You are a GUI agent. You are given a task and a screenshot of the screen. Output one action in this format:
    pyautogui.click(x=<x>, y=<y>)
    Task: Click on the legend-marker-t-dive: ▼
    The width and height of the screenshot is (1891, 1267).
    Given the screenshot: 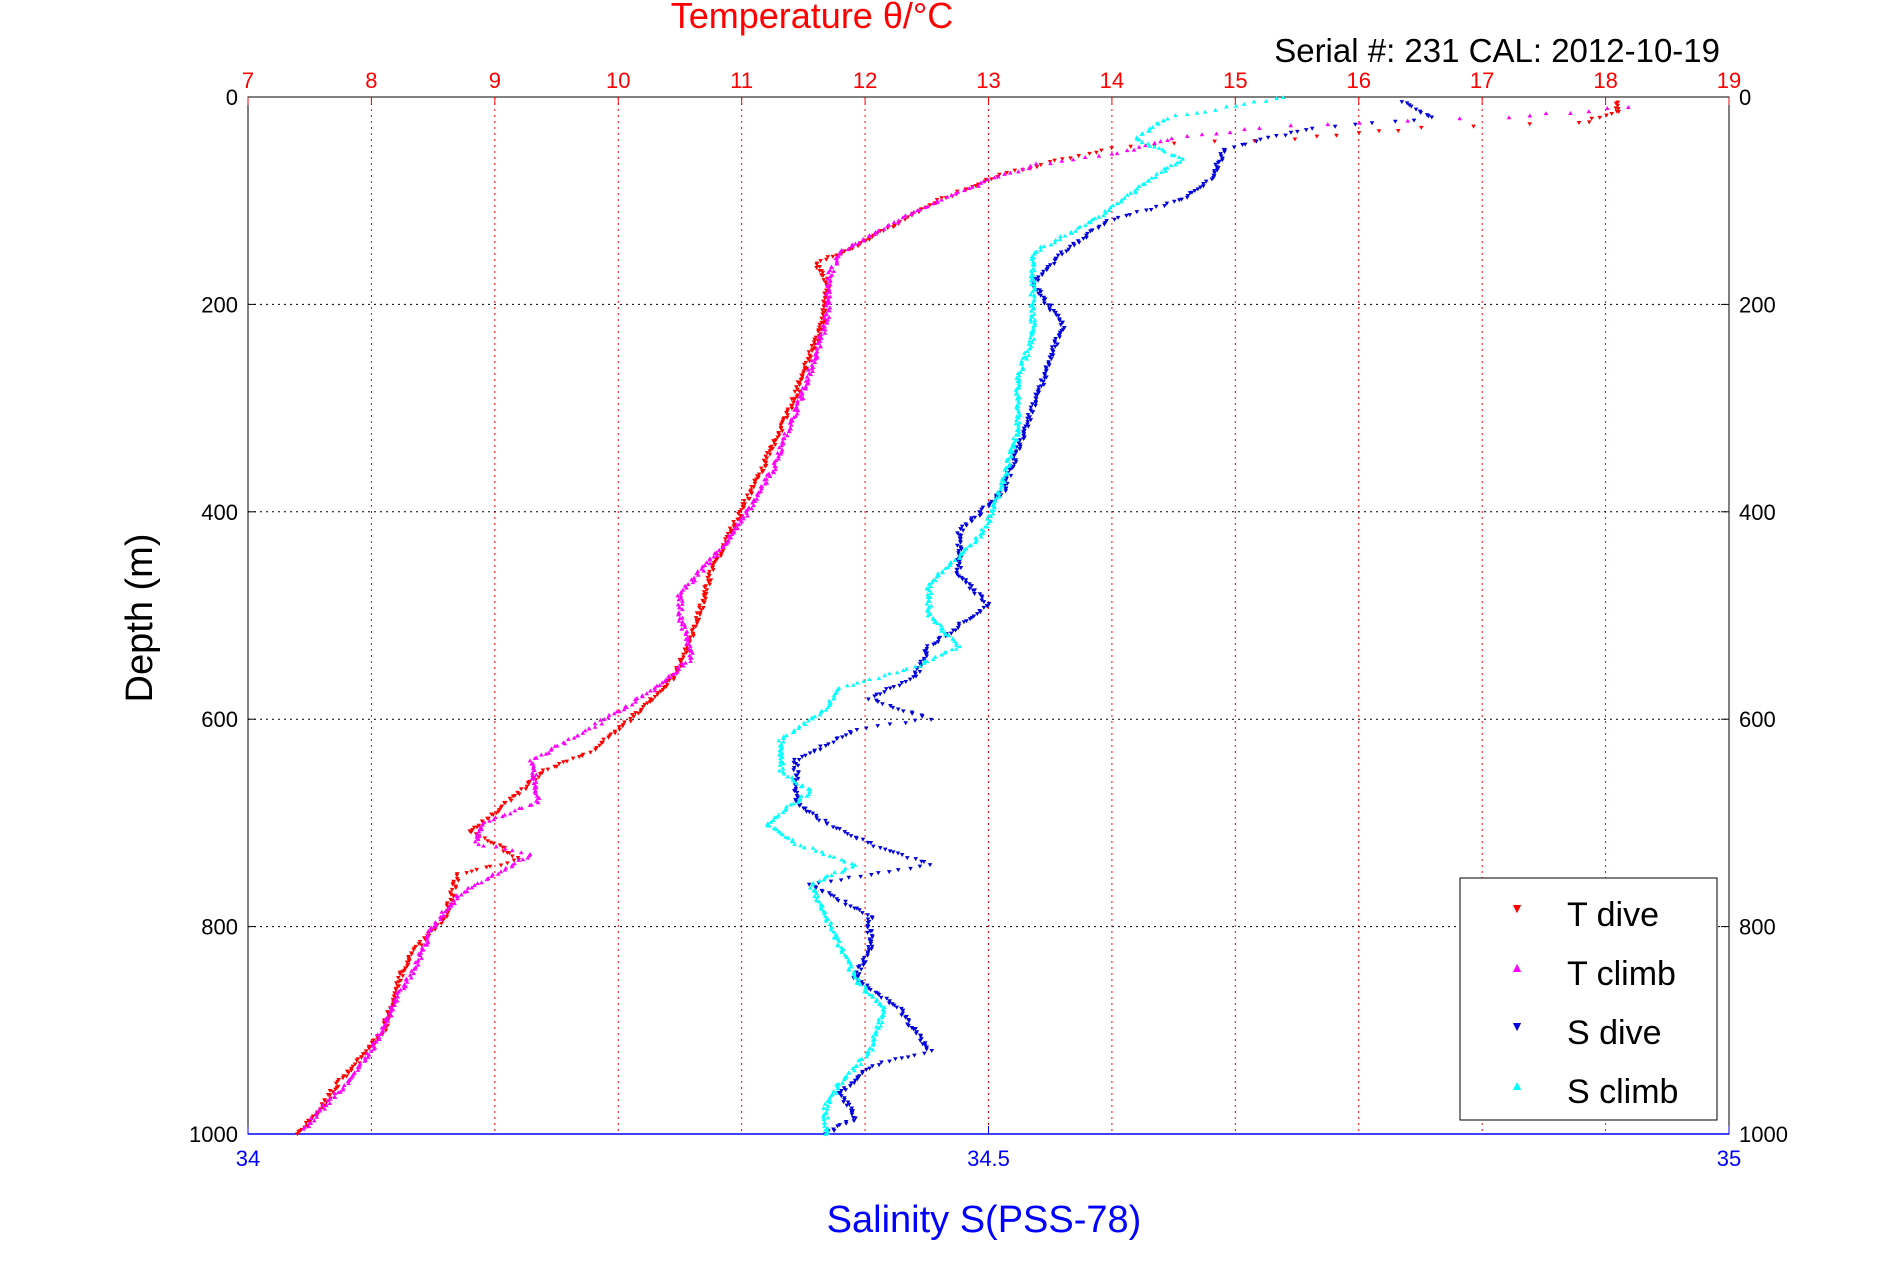 What is the action you would take?
    pyautogui.click(x=1517, y=908)
    